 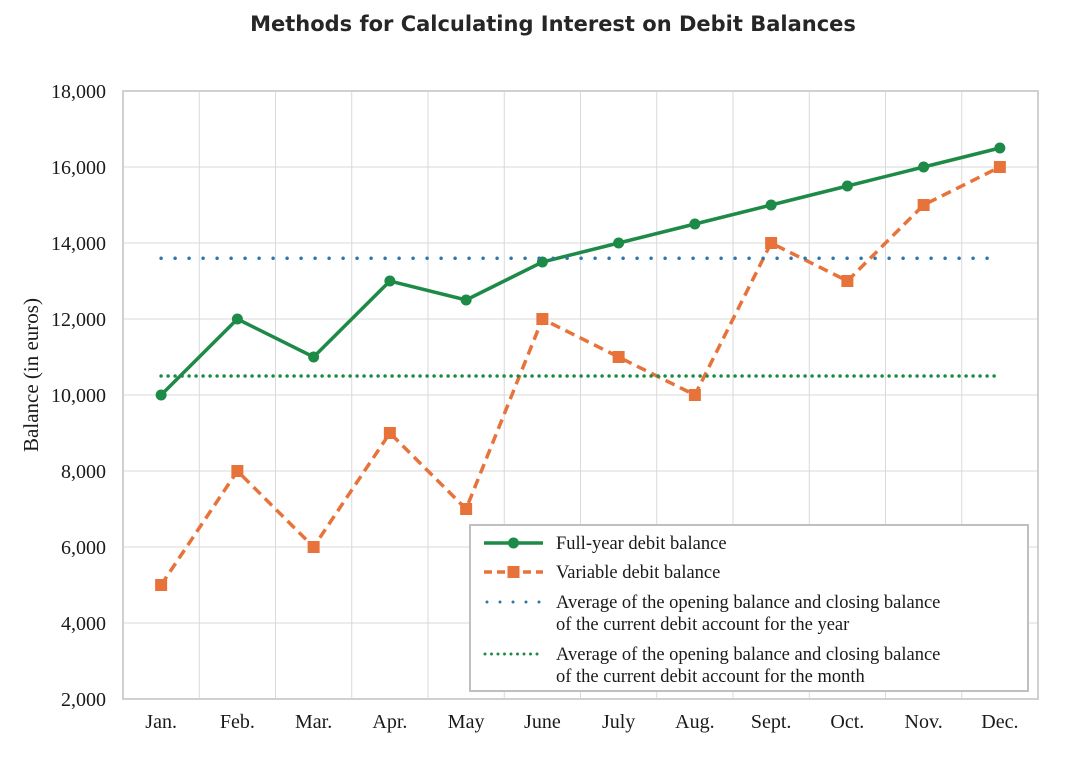 I want to click on x-tick-label: Mar., so click(x=313, y=722).